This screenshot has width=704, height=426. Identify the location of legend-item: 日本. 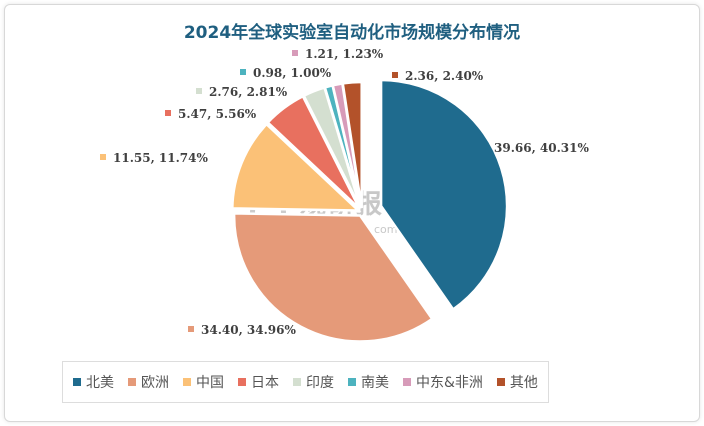
(258, 382).